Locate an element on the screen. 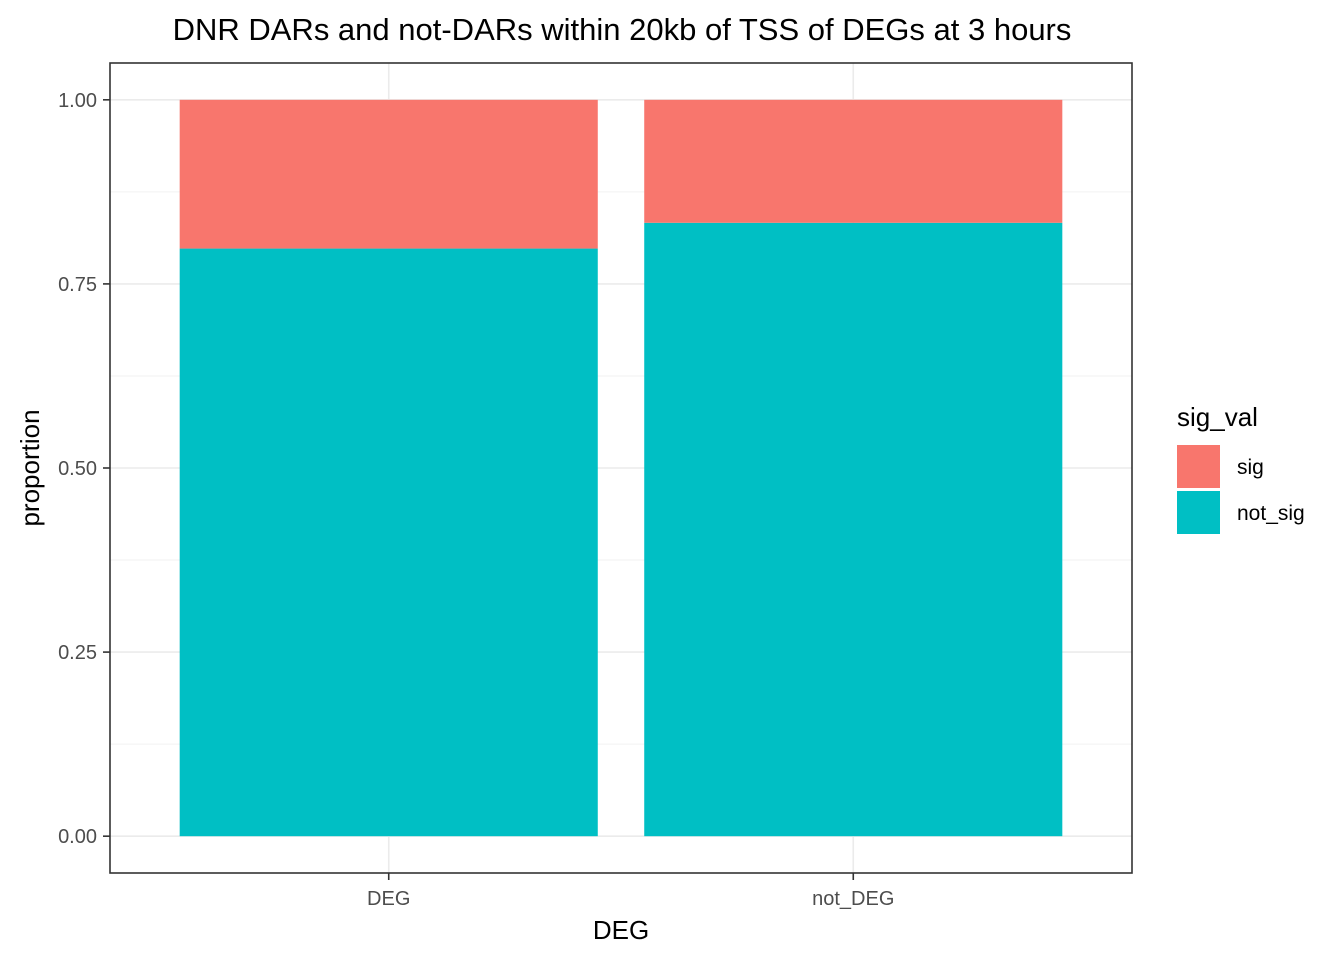  legend: sig_val sig not_sig is located at coordinates (1241, 468).